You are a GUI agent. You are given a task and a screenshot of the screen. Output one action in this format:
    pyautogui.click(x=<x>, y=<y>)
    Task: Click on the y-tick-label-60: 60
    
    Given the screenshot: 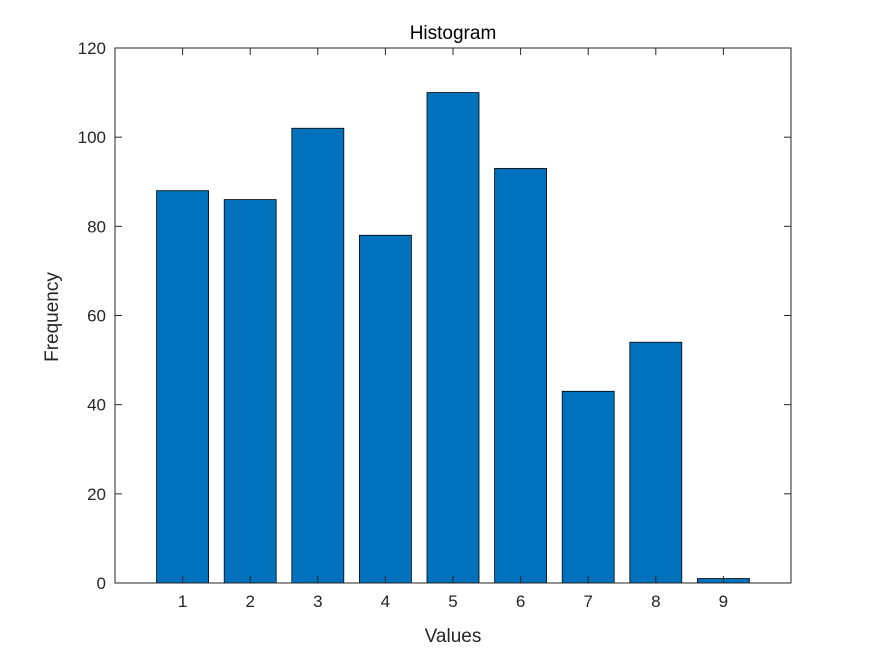 What is the action you would take?
    pyautogui.click(x=96, y=316)
    